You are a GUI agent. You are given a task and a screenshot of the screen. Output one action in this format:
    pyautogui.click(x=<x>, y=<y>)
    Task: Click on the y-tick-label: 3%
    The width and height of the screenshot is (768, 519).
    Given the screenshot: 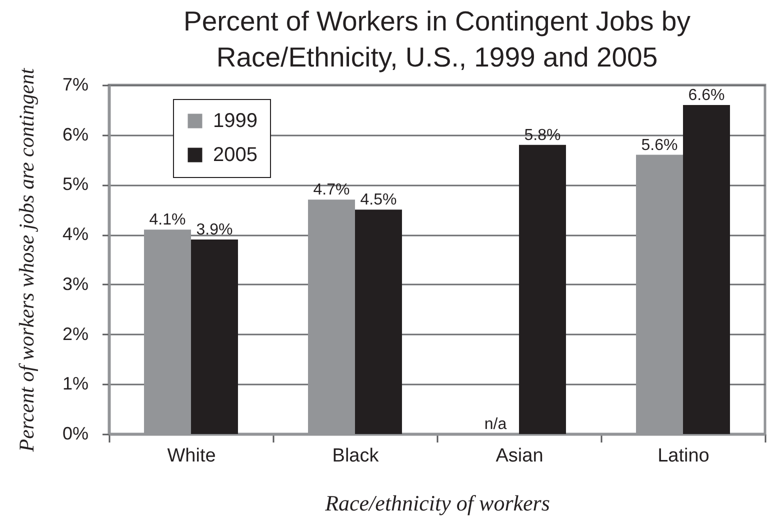 What is the action you would take?
    pyautogui.click(x=75, y=284)
    